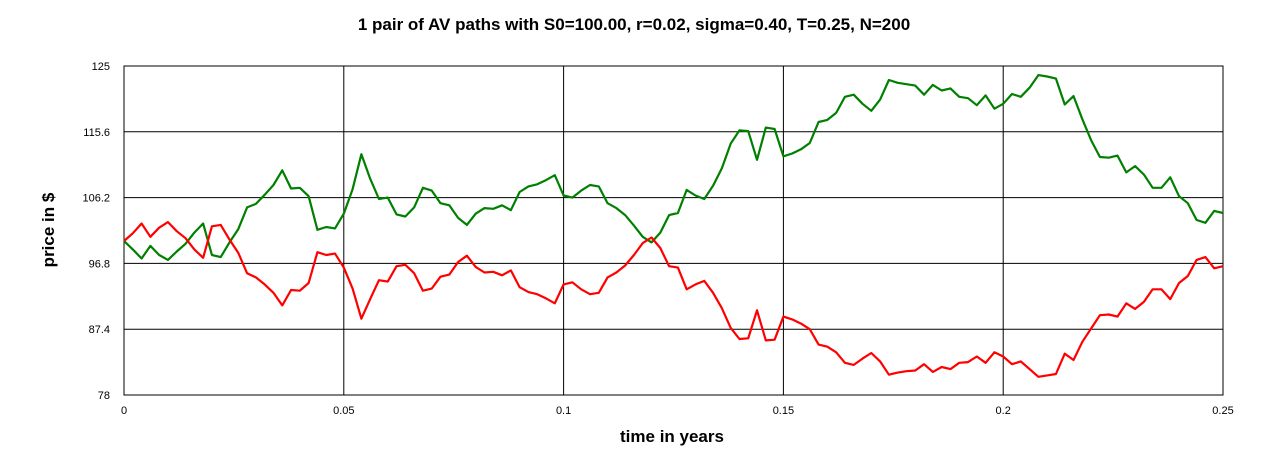 Image resolution: width=1268 pixels, height=462 pixels. Describe the element at coordinates (1003, 411) in the screenshot. I see `x-tick-label: 0.2` at that location.